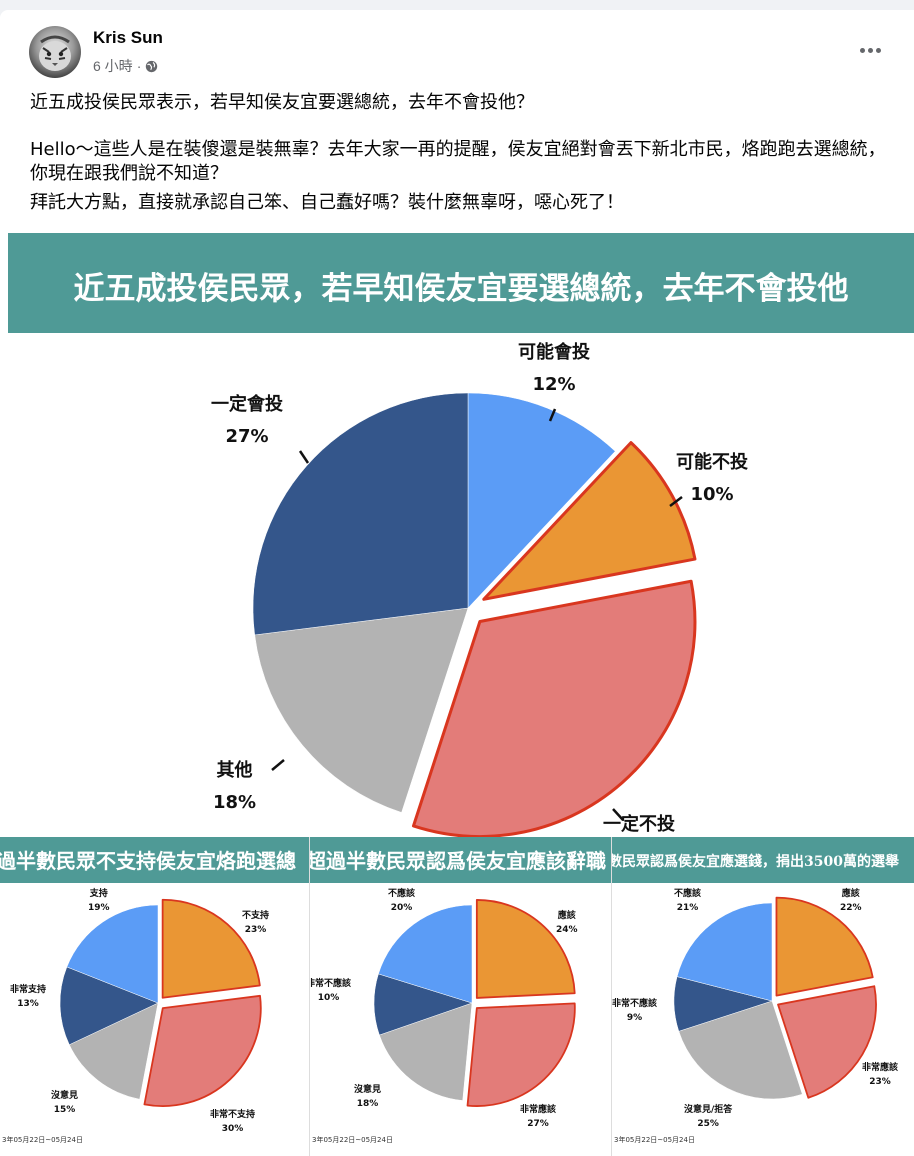 The height and width of the screenshot is (1156, 914). What do you see at coordinates (401, 901) in the screenshot?
I see `pie-label: 不應該 20%` at bounding box center [401, 901].